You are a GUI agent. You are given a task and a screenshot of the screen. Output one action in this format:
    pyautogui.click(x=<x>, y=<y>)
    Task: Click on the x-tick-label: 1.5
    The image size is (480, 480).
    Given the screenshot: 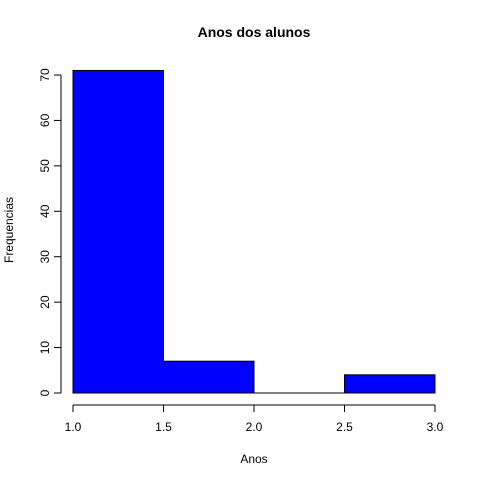 What is the action you would take?
    pyautogui.click(x=163, y=427)
    